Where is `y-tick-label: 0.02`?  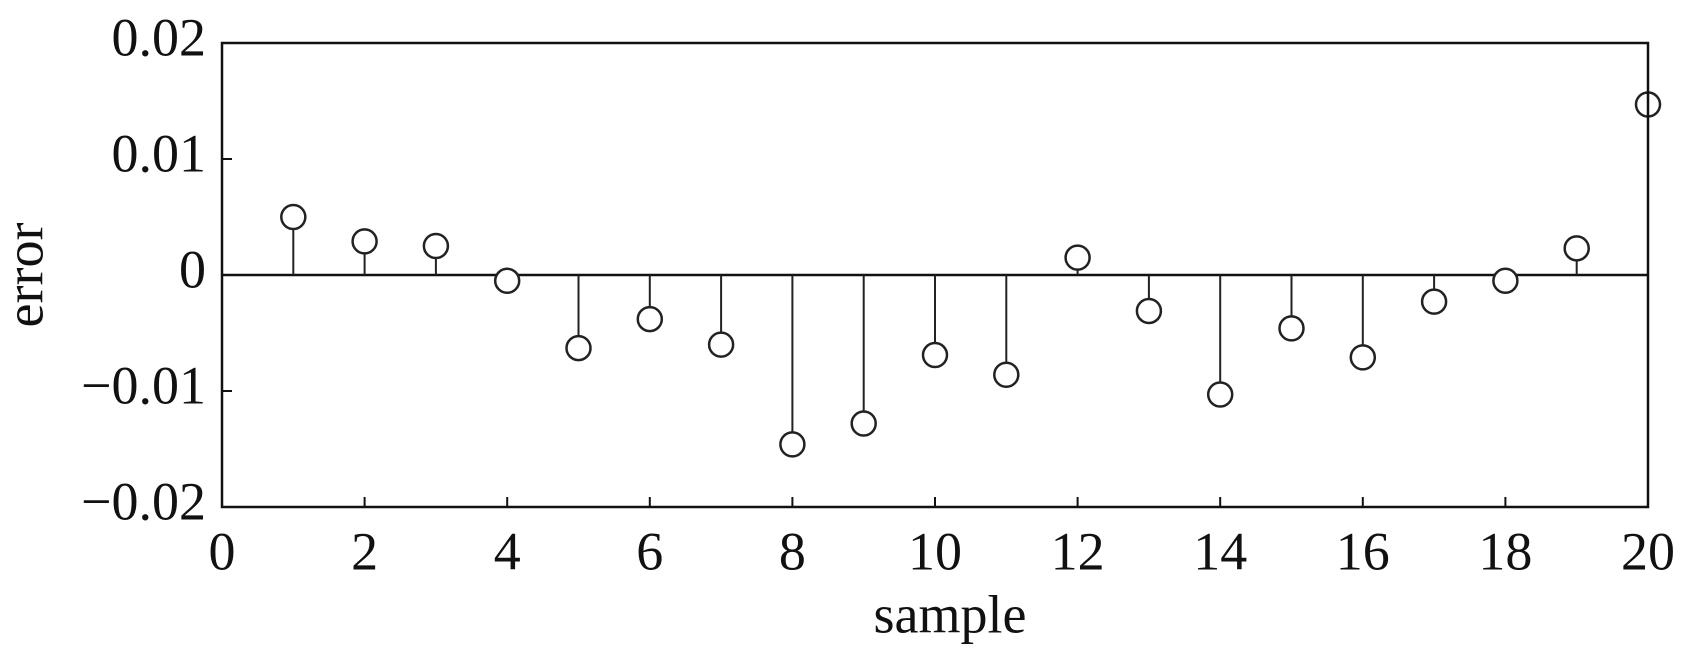
y-tick-label: 0.02 is located at coordinates (159, 37).